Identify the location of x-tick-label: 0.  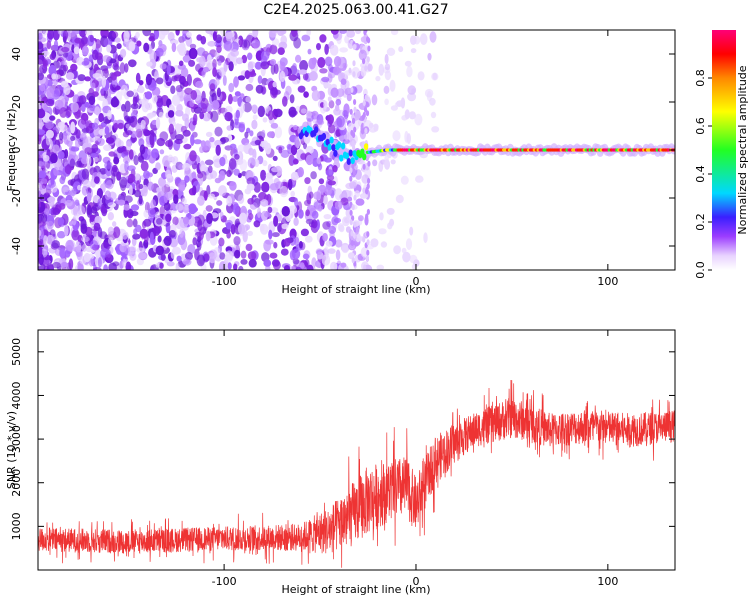
(415, 281).